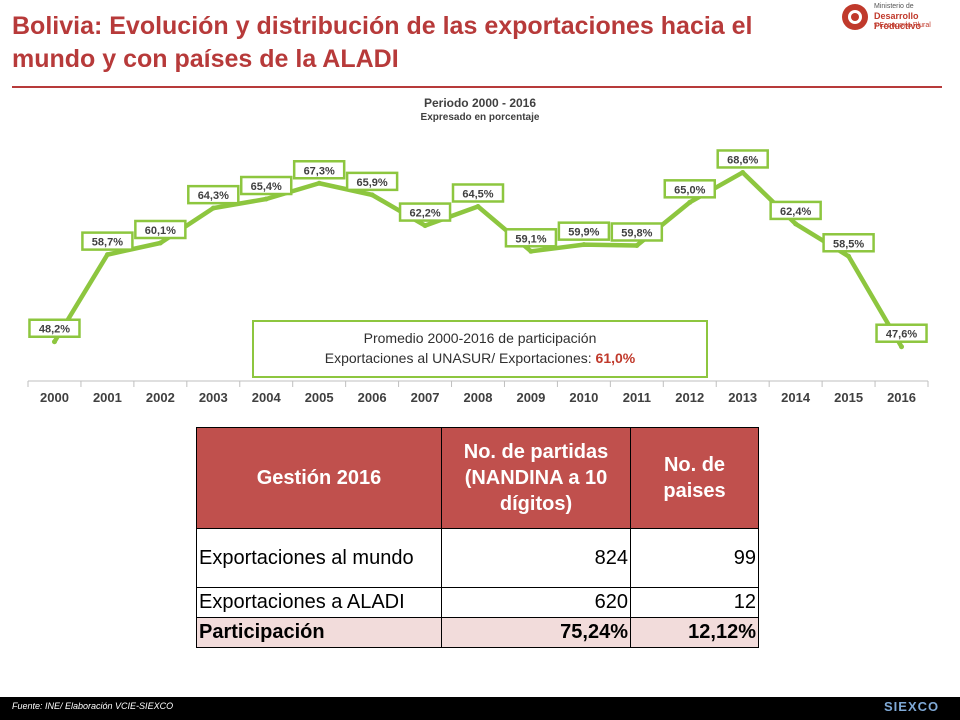  I want to click on cell-partidas: 824, so click(536, 558).